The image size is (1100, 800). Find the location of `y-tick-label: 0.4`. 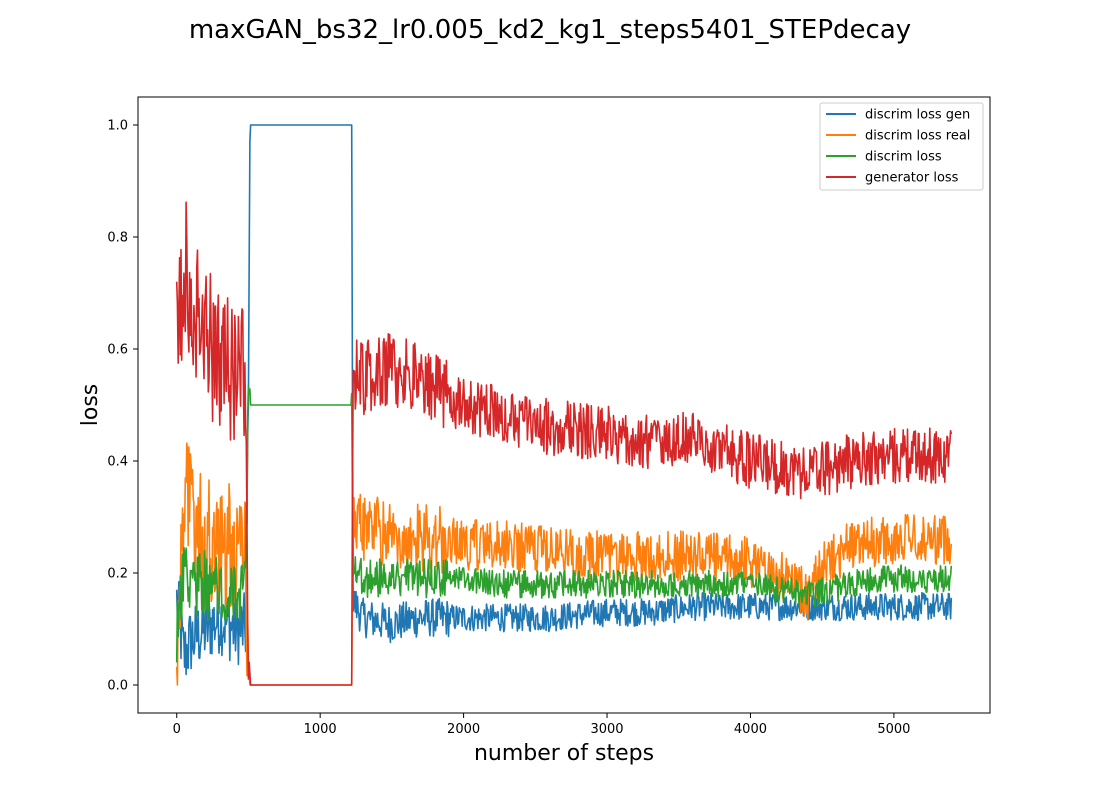

y-tick-label: 0.4 is located at coordinates (117, 462).